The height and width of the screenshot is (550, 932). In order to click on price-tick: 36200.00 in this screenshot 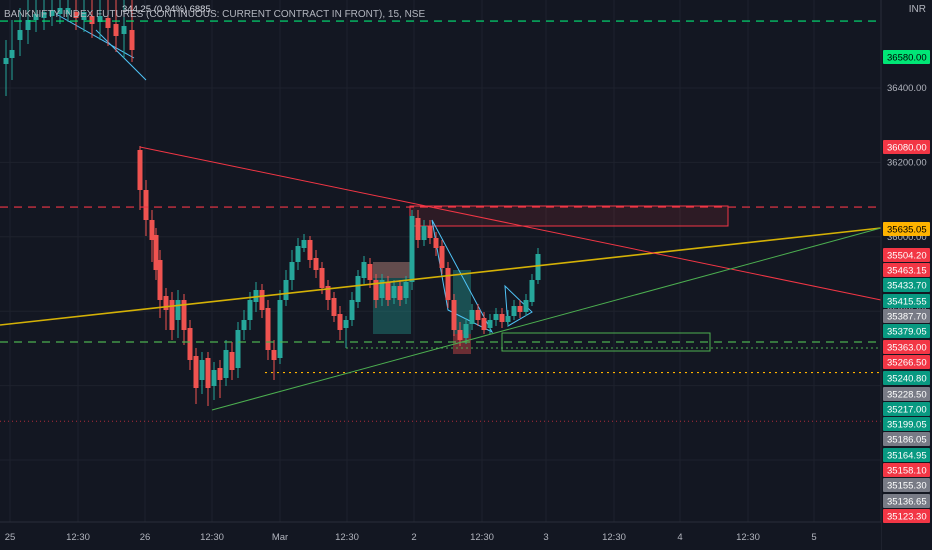, I will do `click(907, 162)`.